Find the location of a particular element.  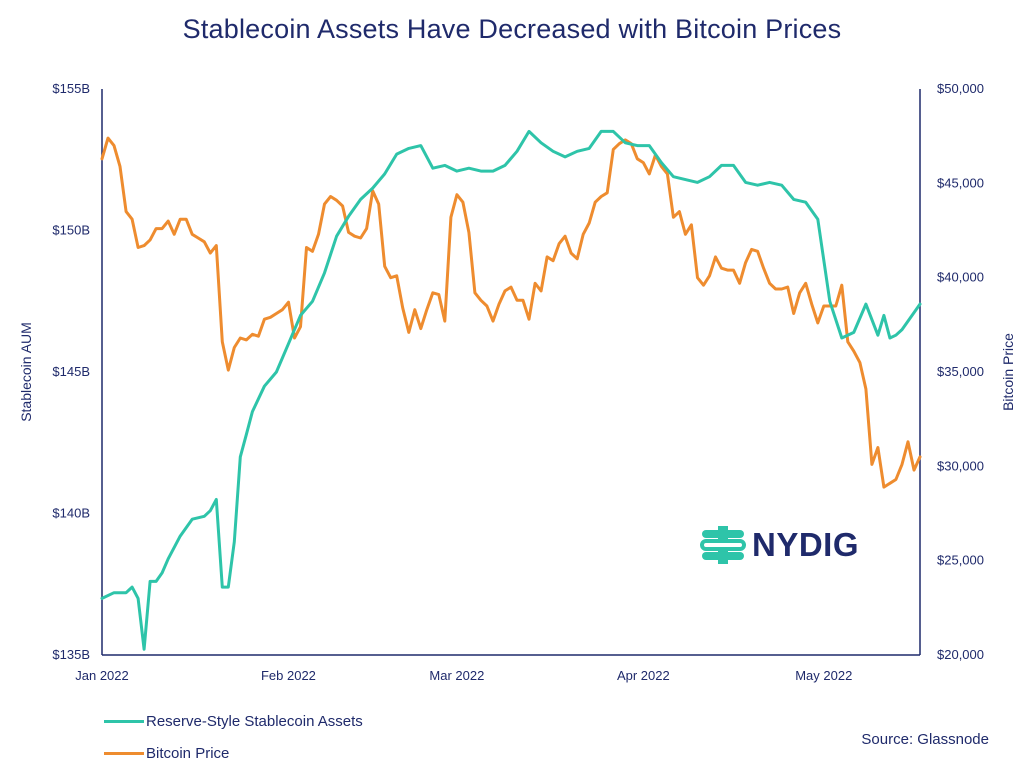

legend-item-bitcoin: Bitcoin Price is located at coordinates (166, 753).